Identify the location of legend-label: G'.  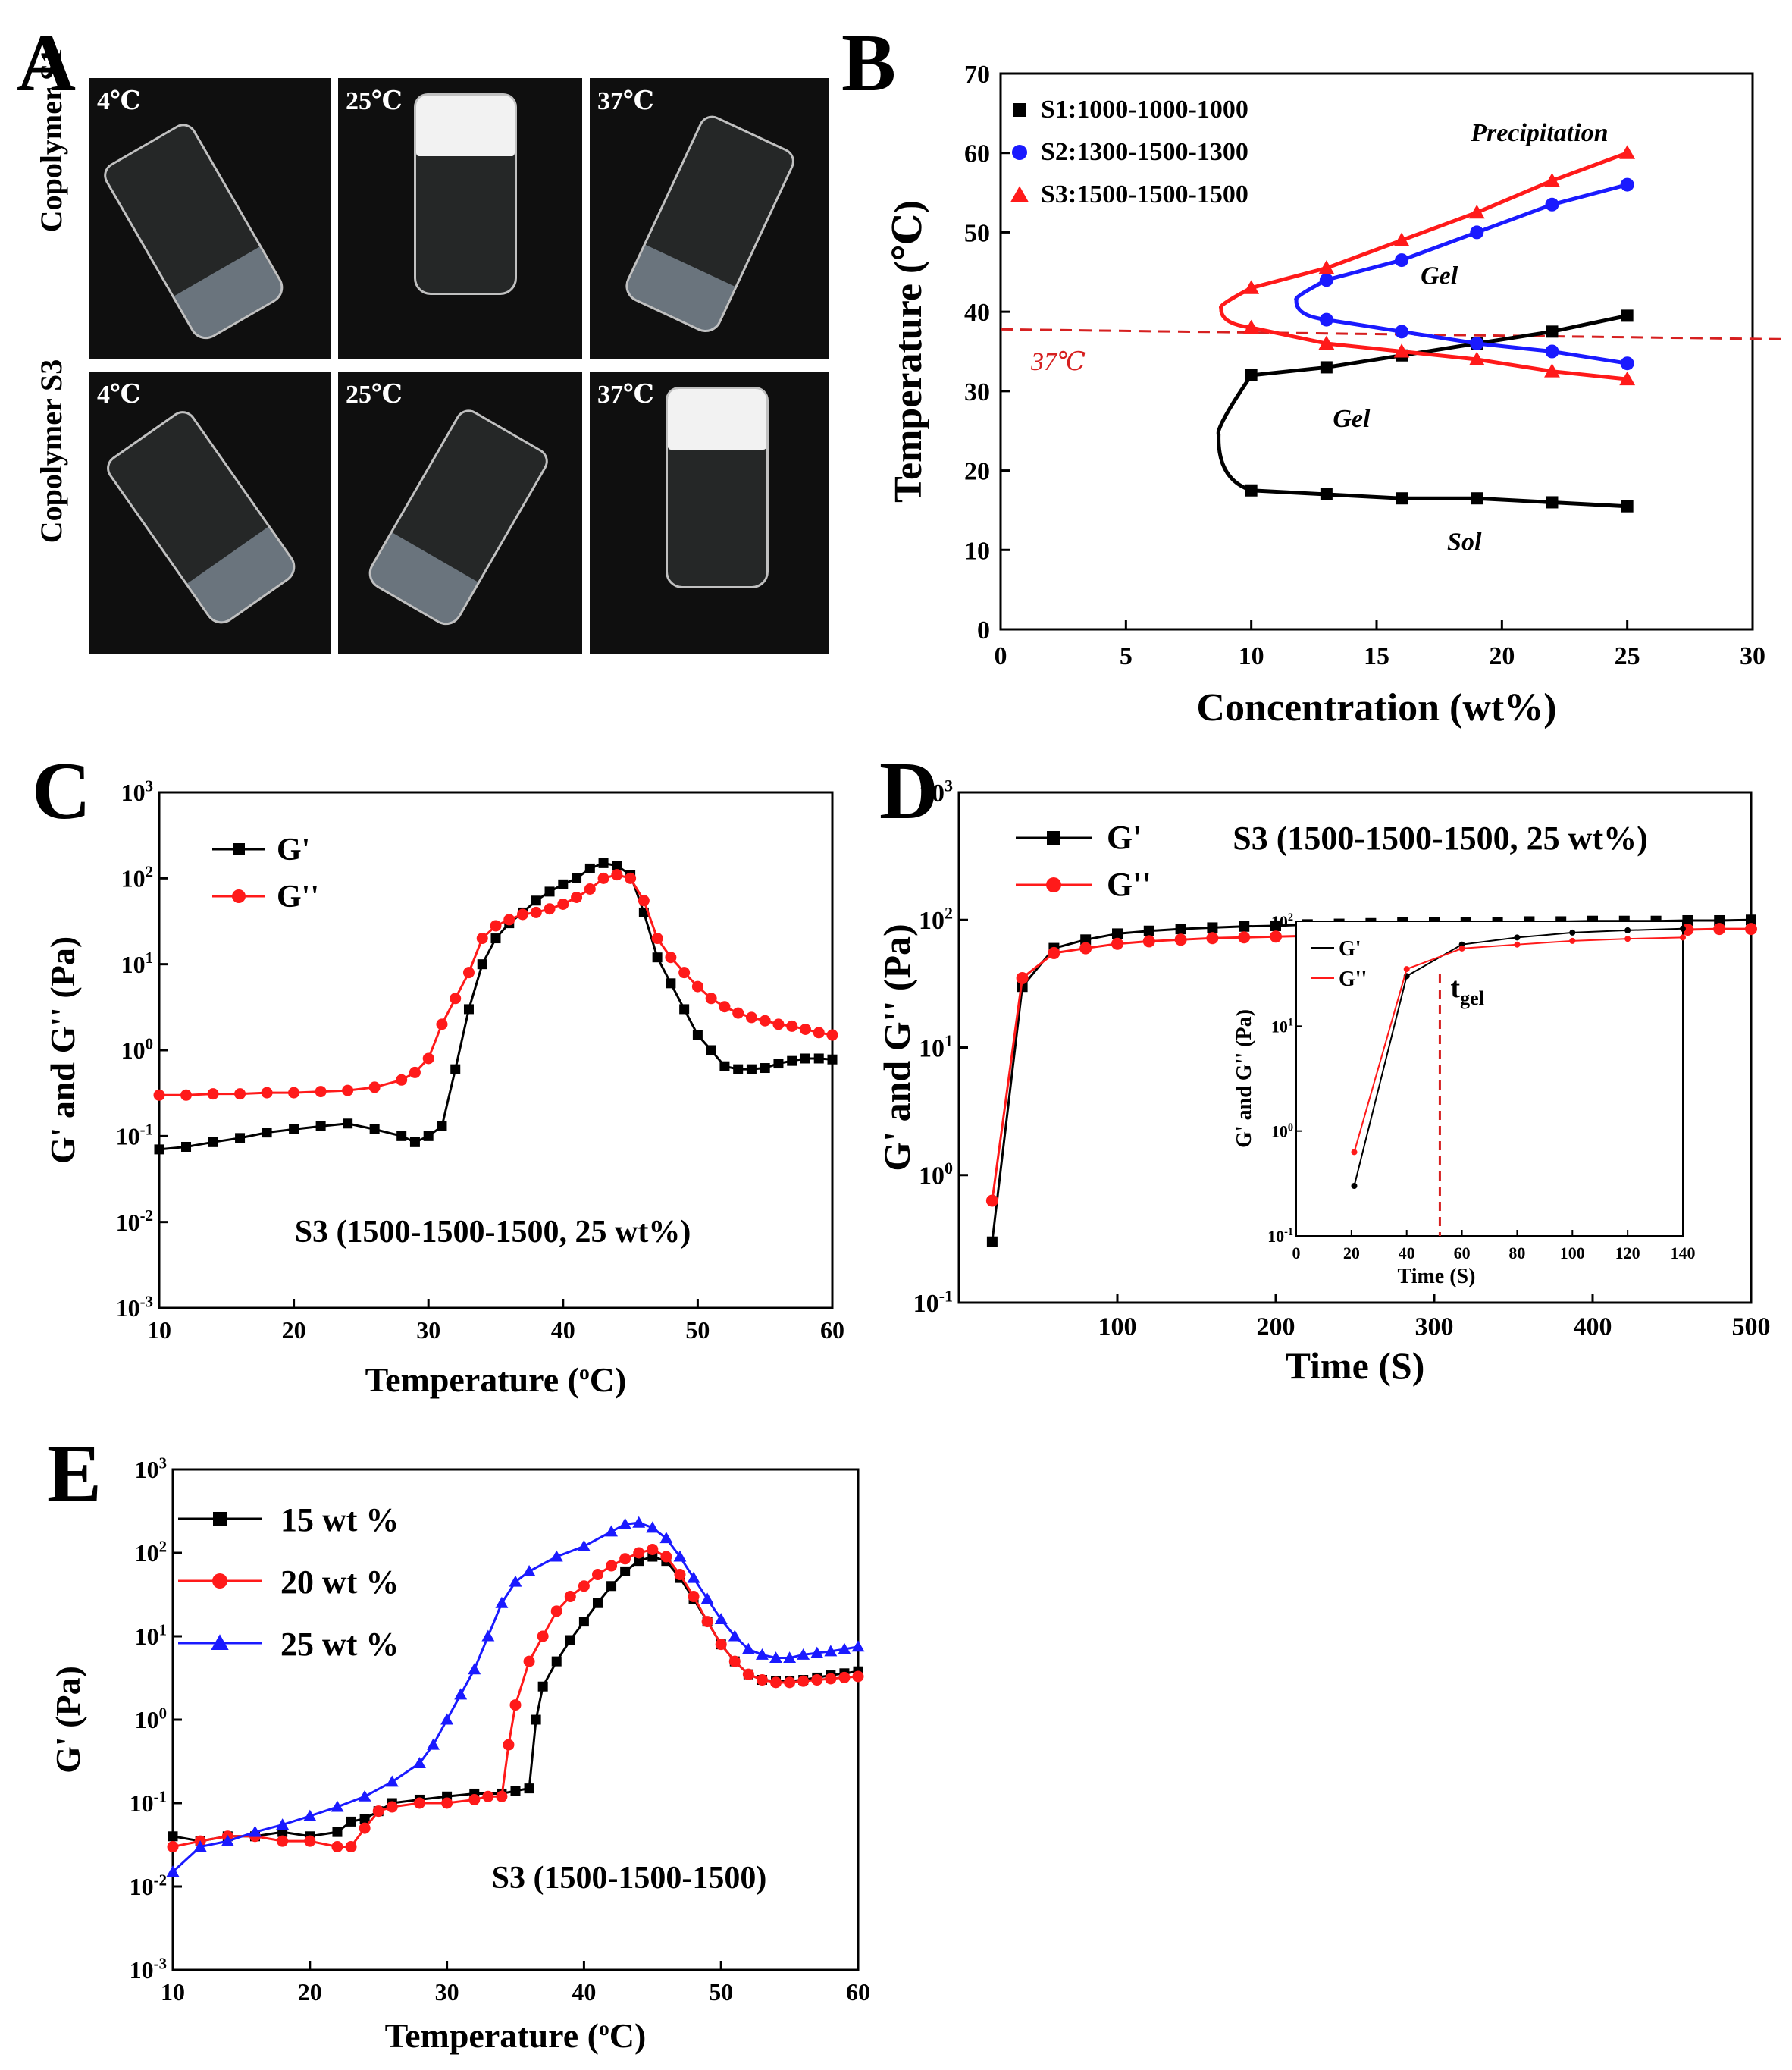
(1125, 837).